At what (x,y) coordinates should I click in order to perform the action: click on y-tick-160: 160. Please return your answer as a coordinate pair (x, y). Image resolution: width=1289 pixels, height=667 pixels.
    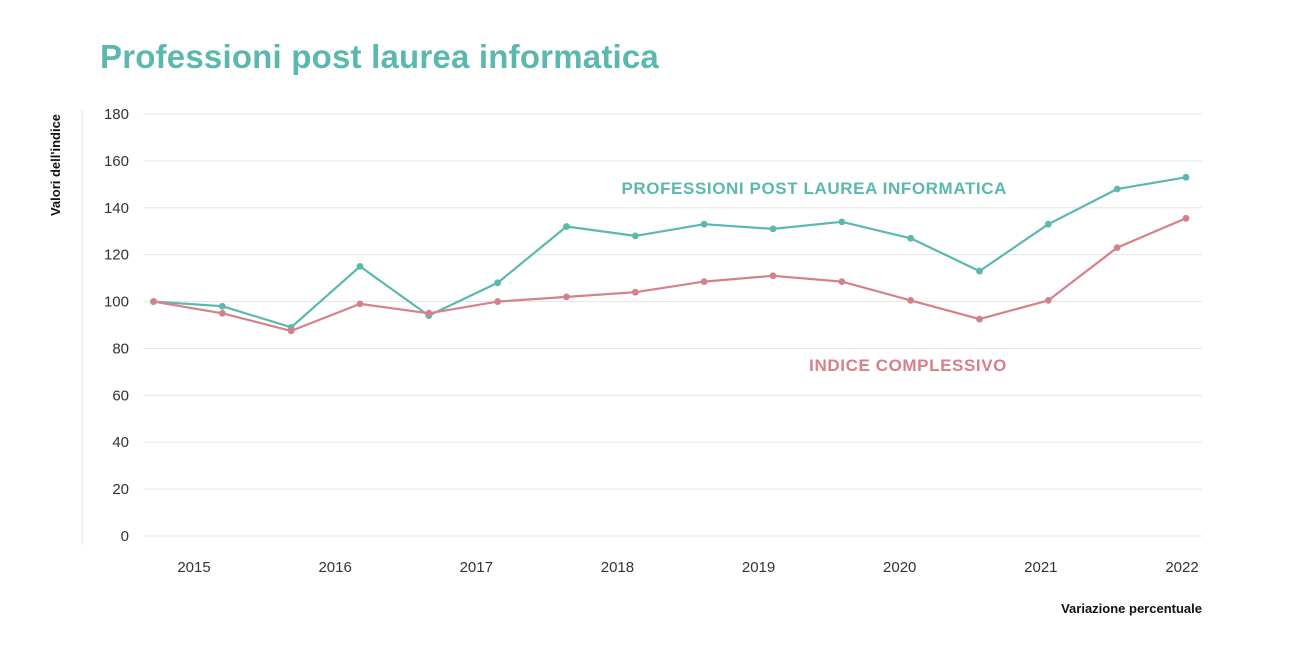
    Looking at the image, I should click on (116, 161).